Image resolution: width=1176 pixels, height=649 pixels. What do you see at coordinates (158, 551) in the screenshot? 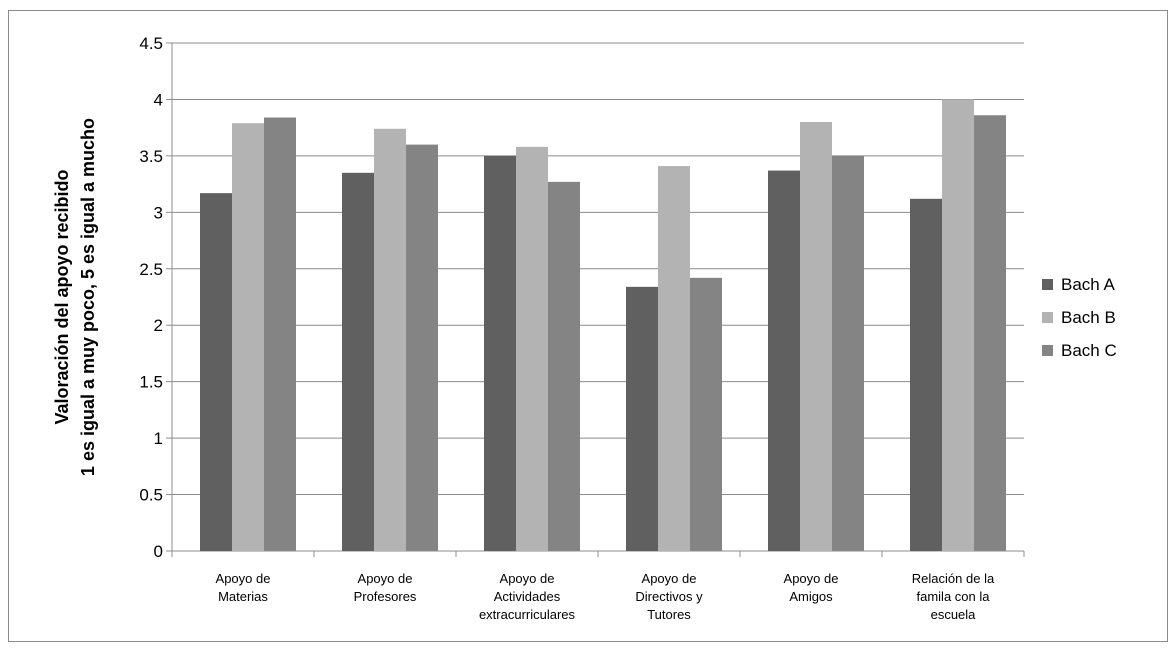
I see `y-tick-label: 0` at bounding box center [158, 551].